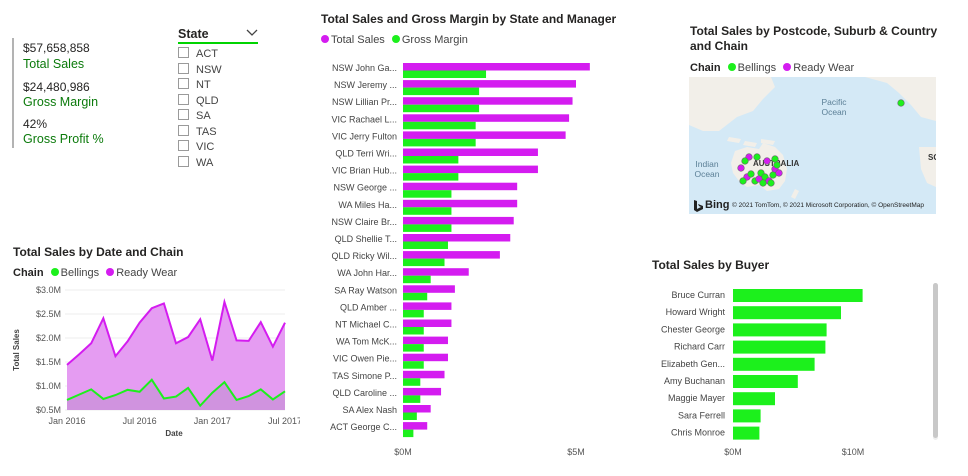  What do you see at coordinates (731, 67) in the screenshot?
I see `map-bellings-dot` at bounding box center [731, 67].